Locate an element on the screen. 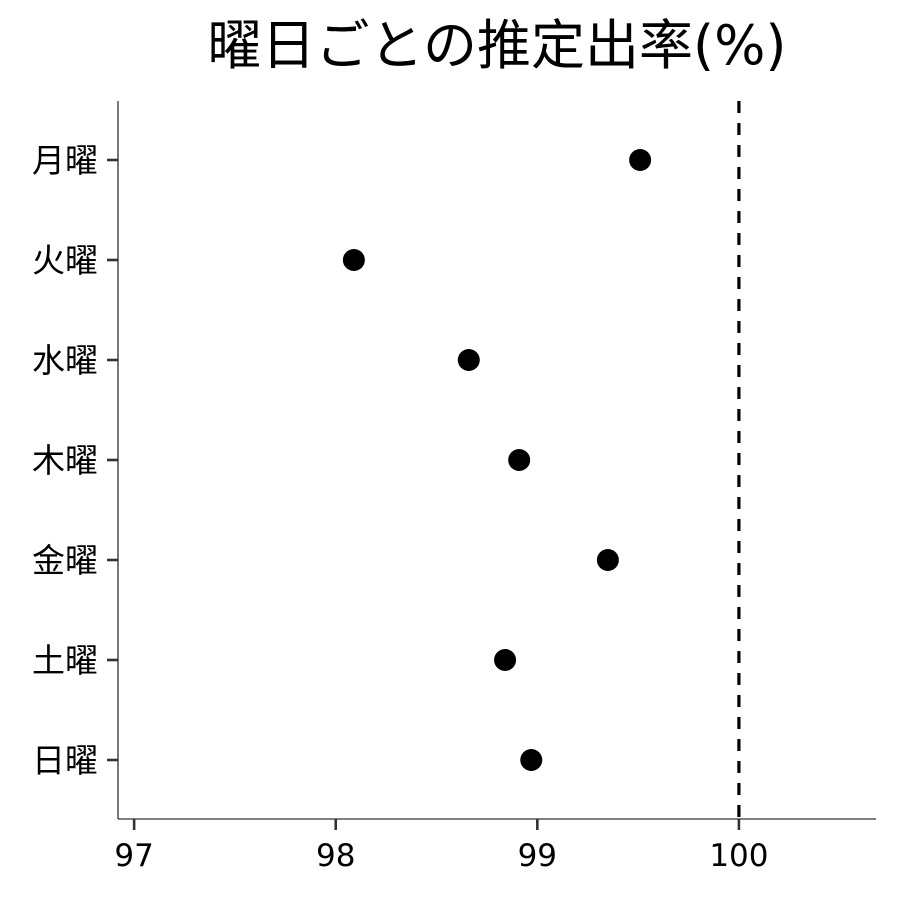 Image resolution: width=900 pixels, height=900 pixels. y-tick-label: 月曜 is located at coordinates (65, 160).